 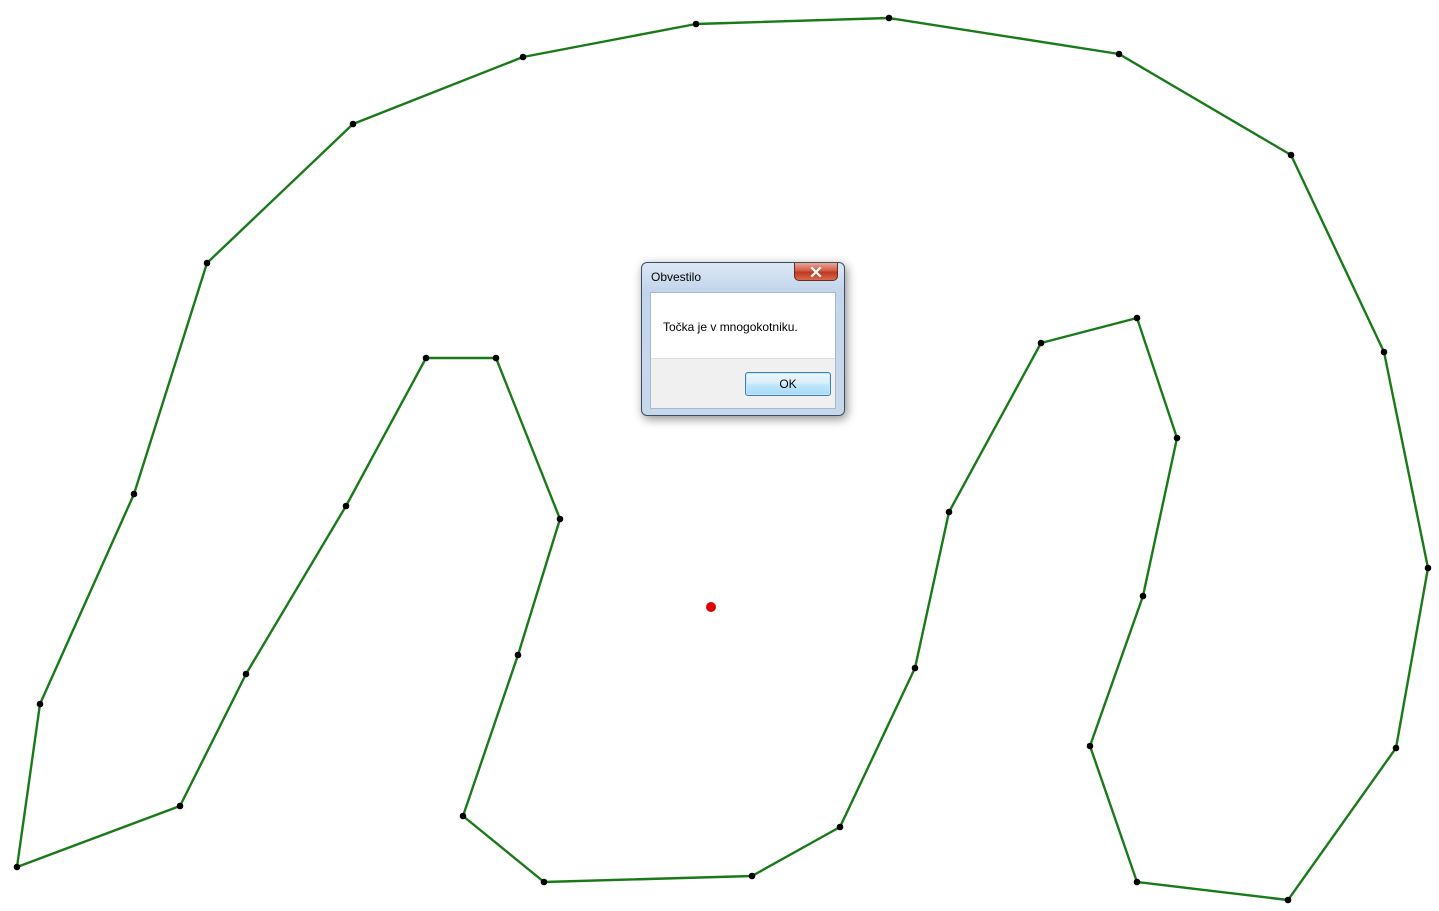 I want to click on close-button, so click(x=816, y=272).